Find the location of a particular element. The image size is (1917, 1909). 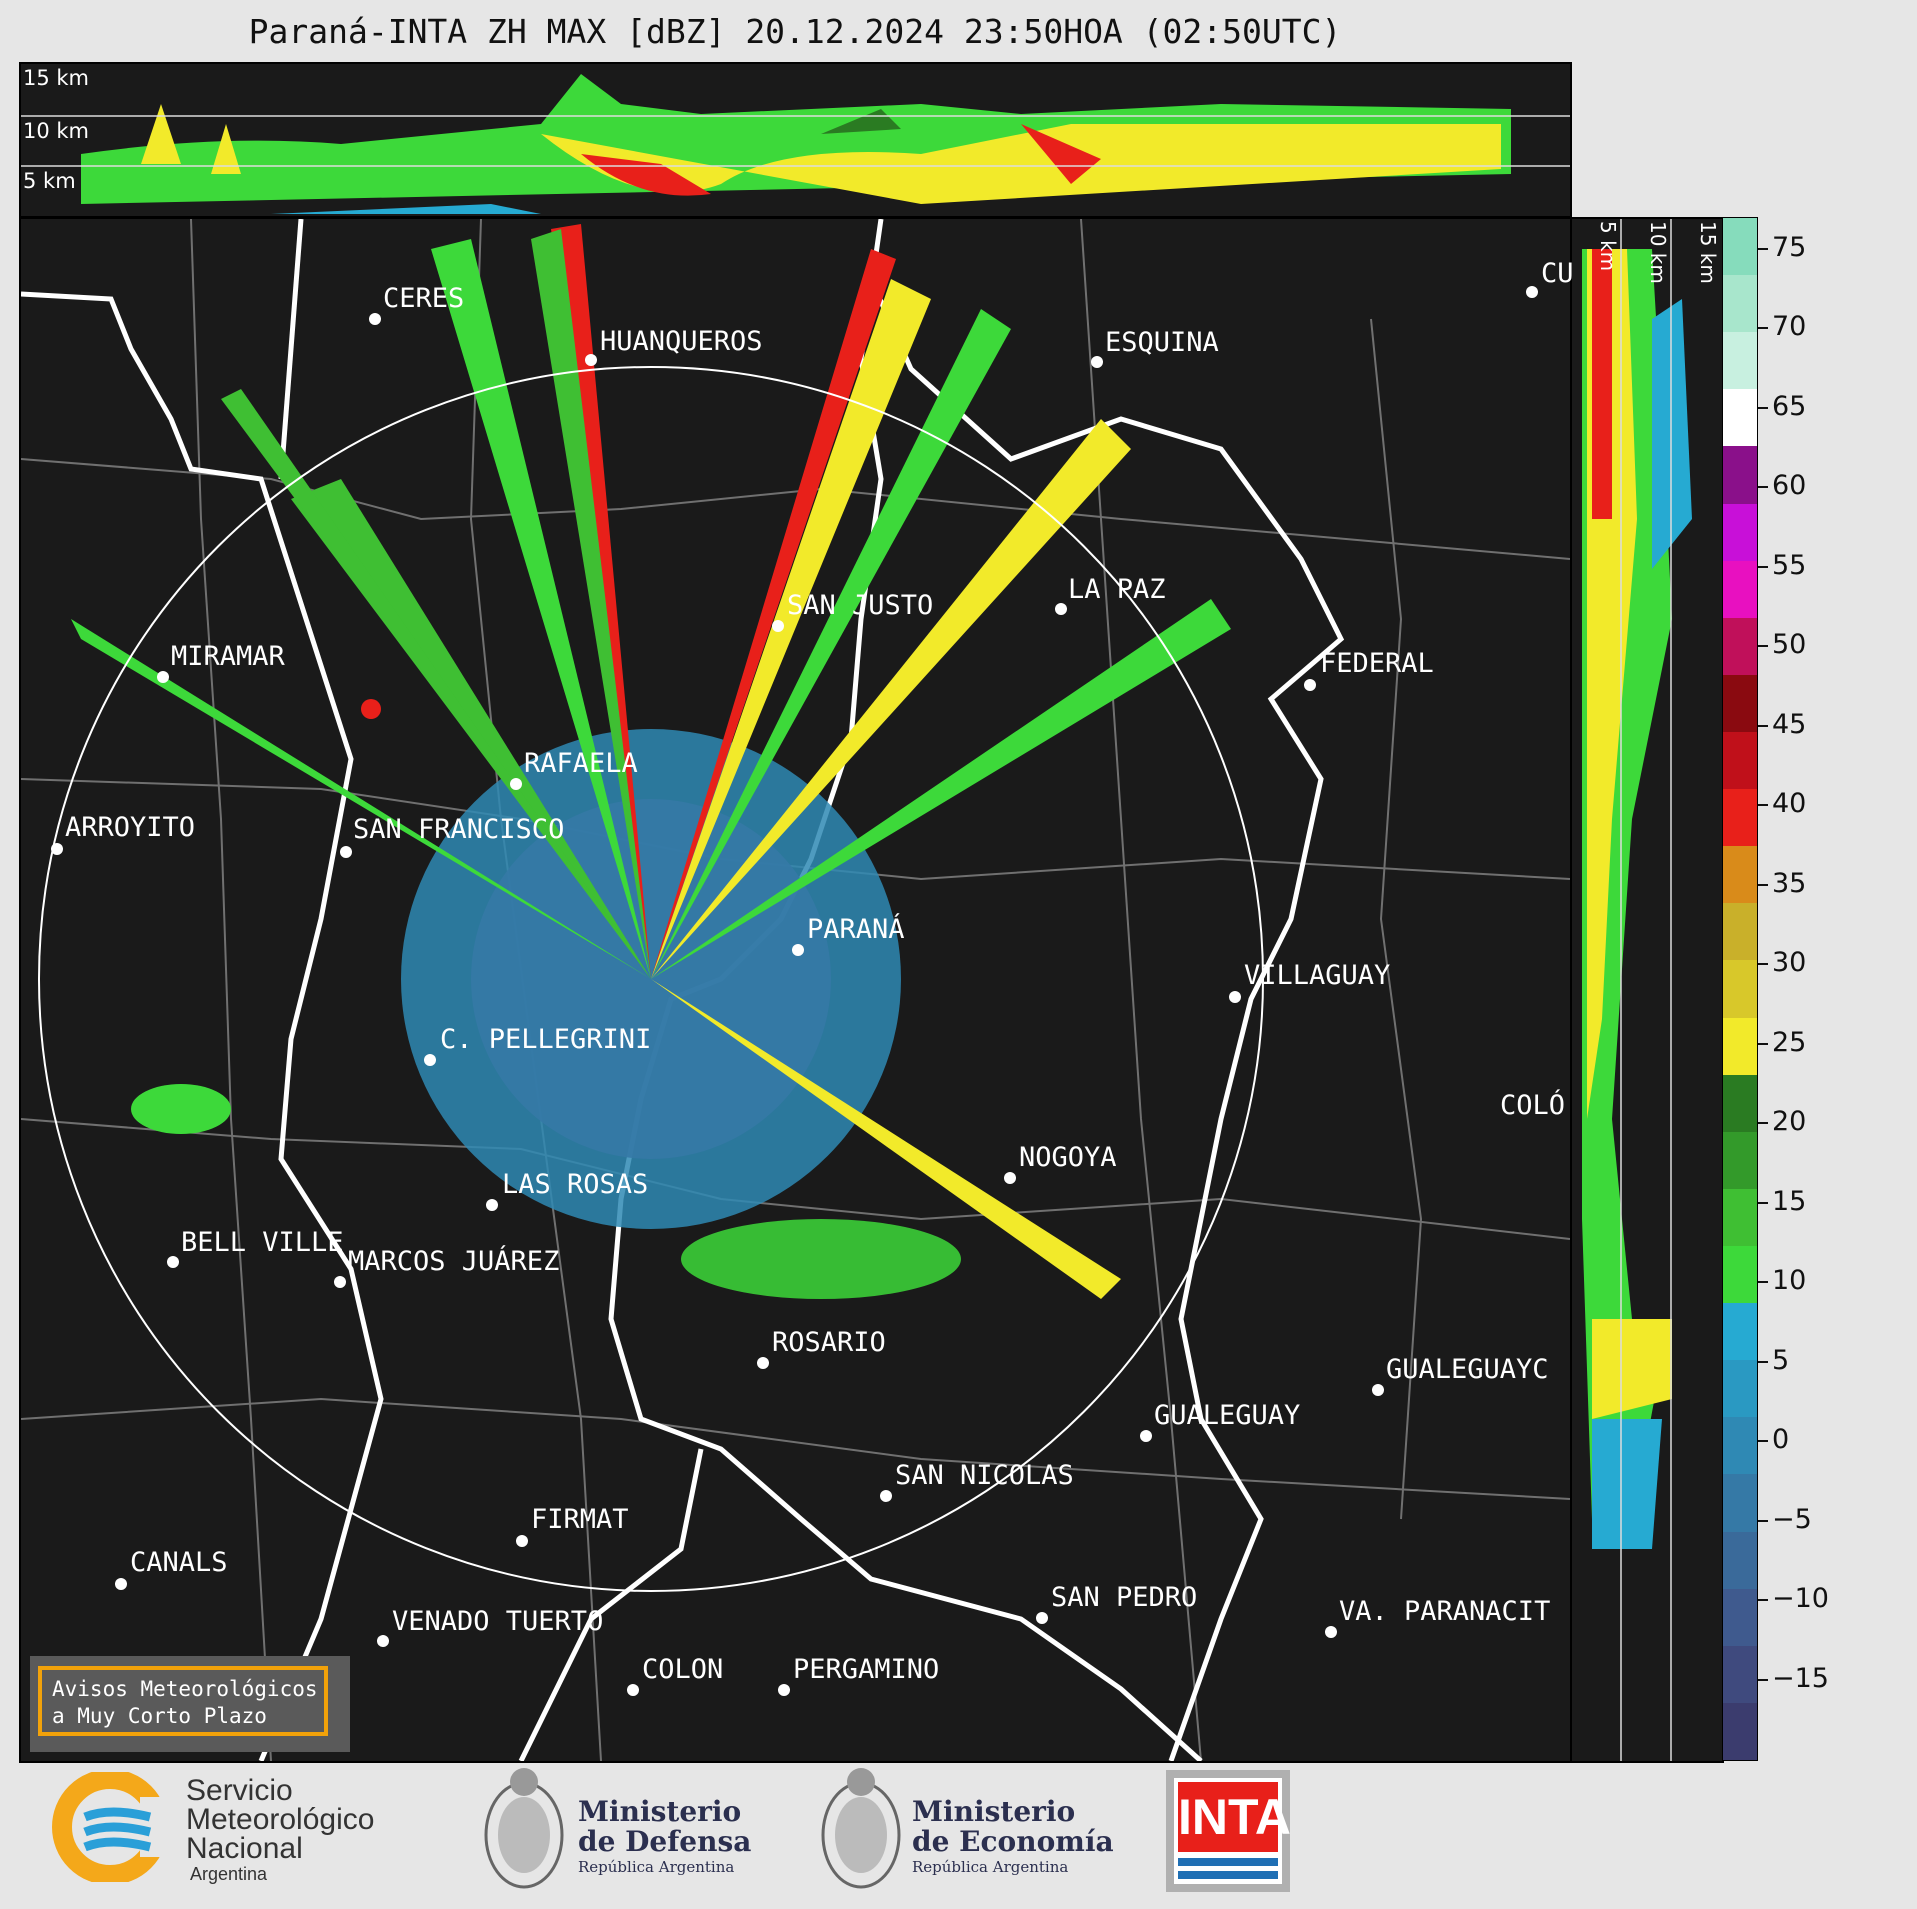

city-label: MIRAMAR is located at coordinates (228, 656).